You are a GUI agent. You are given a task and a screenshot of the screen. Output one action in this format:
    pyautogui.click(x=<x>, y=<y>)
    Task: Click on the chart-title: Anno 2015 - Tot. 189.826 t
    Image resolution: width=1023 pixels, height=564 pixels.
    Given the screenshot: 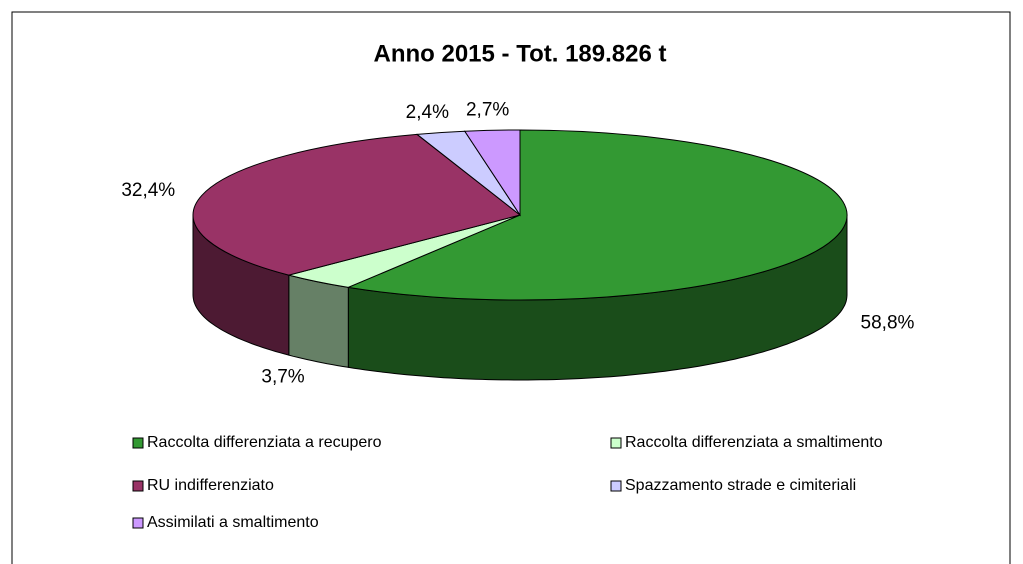 What is the action you would take?
    pyautogui.click(x=520, y=53)
    